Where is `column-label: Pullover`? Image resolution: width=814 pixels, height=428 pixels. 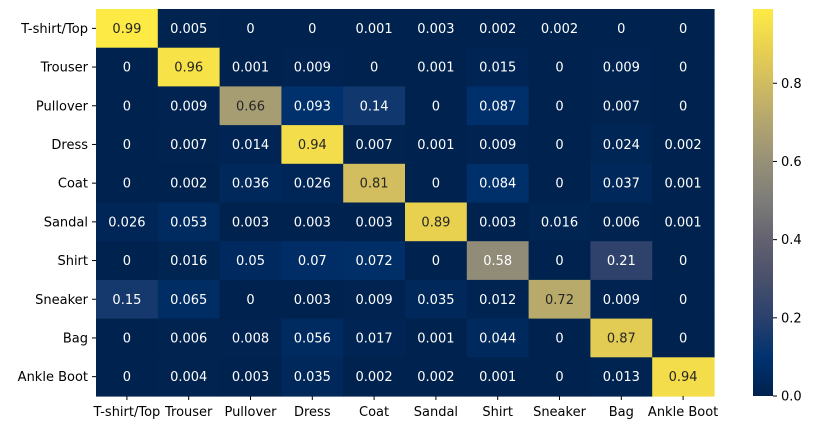 column-label: Pullover is located at coordinates (250, 412).